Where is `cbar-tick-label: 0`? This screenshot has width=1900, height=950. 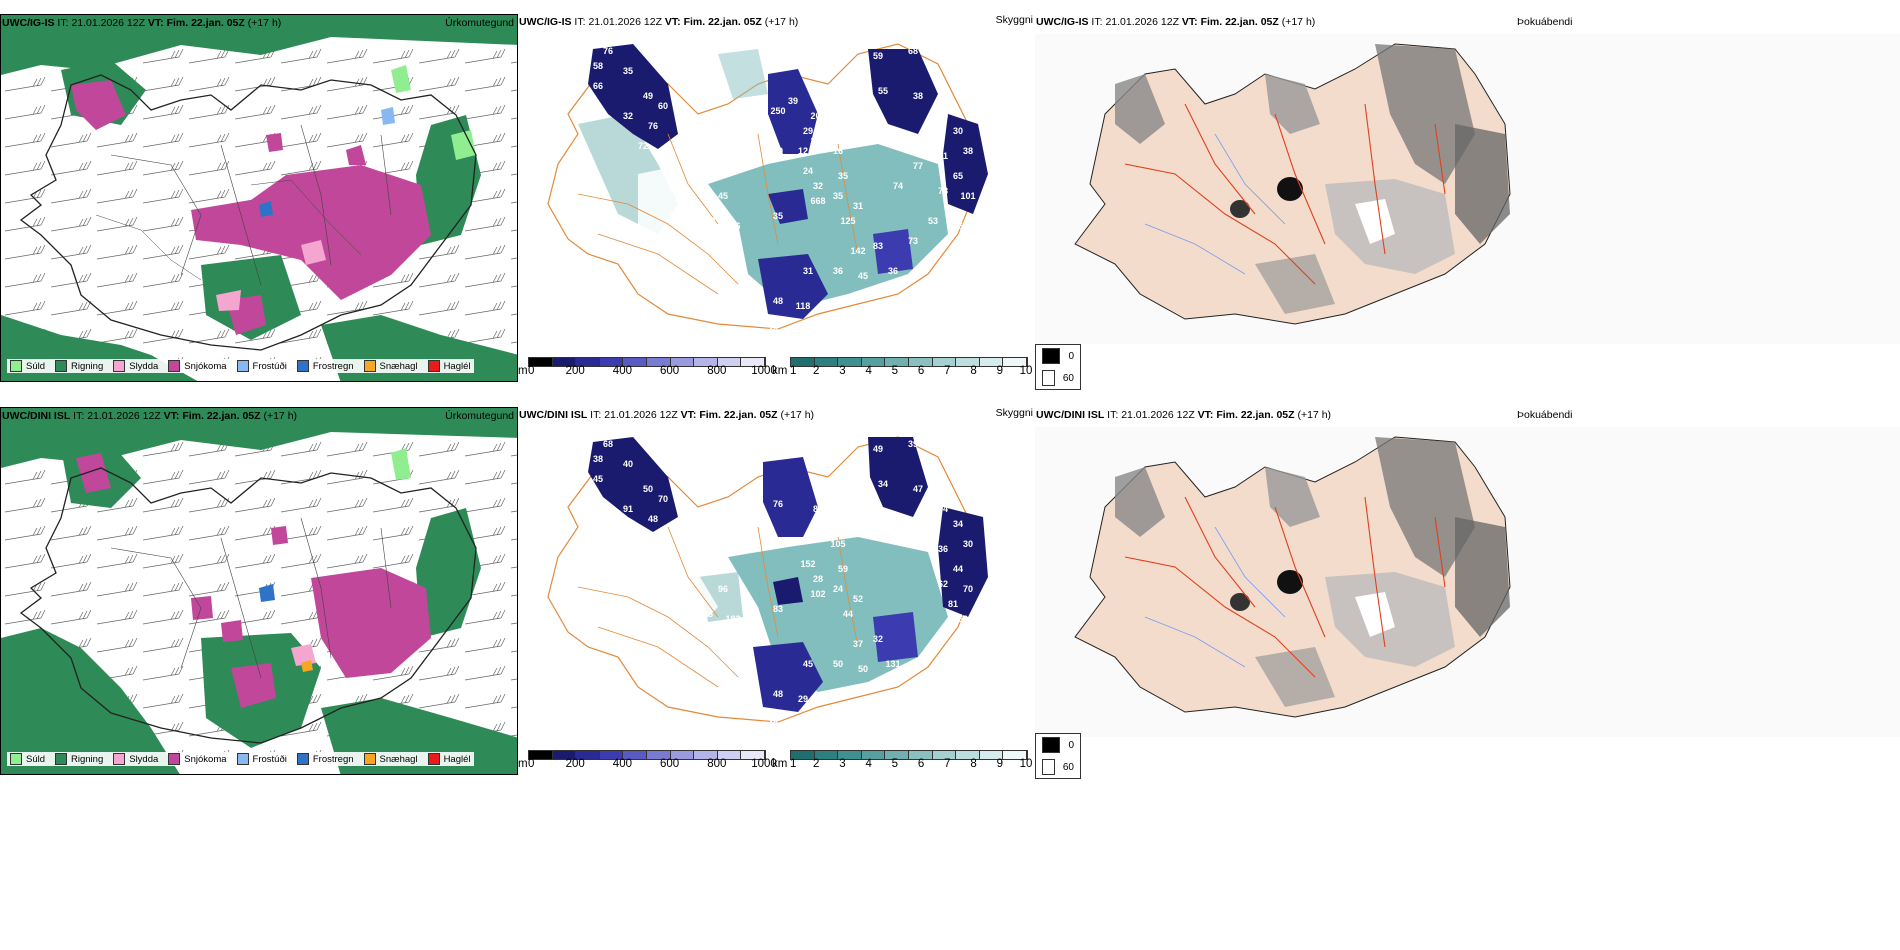
cbar-tick-label: 0 is located at coordinates (531, 371).